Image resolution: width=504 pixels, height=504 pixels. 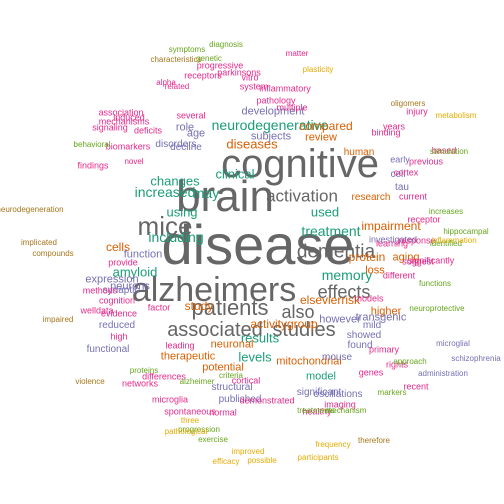 What do you see at coordinates (456, 115) in the screenshot?
I see `word-metabolism: metabolism` at bounding box center [456, 115].